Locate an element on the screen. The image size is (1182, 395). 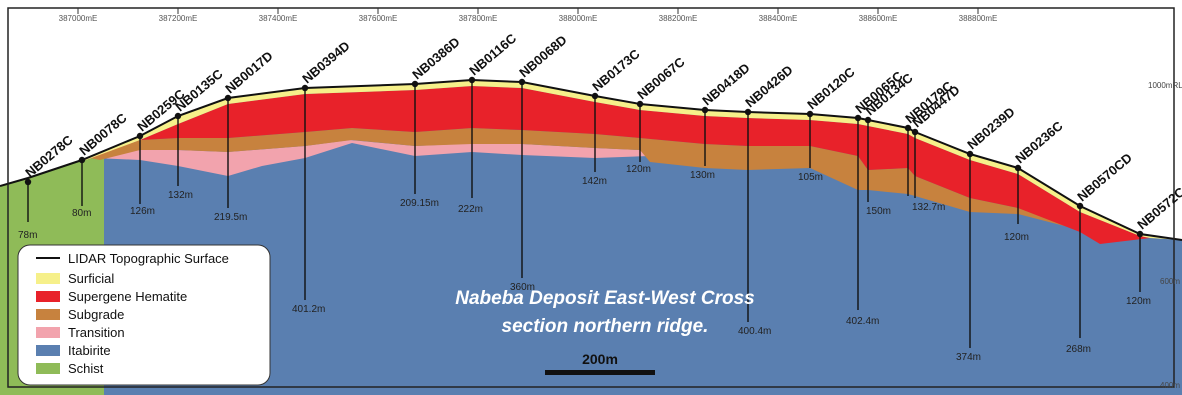
scale-bar is located at coordinates (600, 372).